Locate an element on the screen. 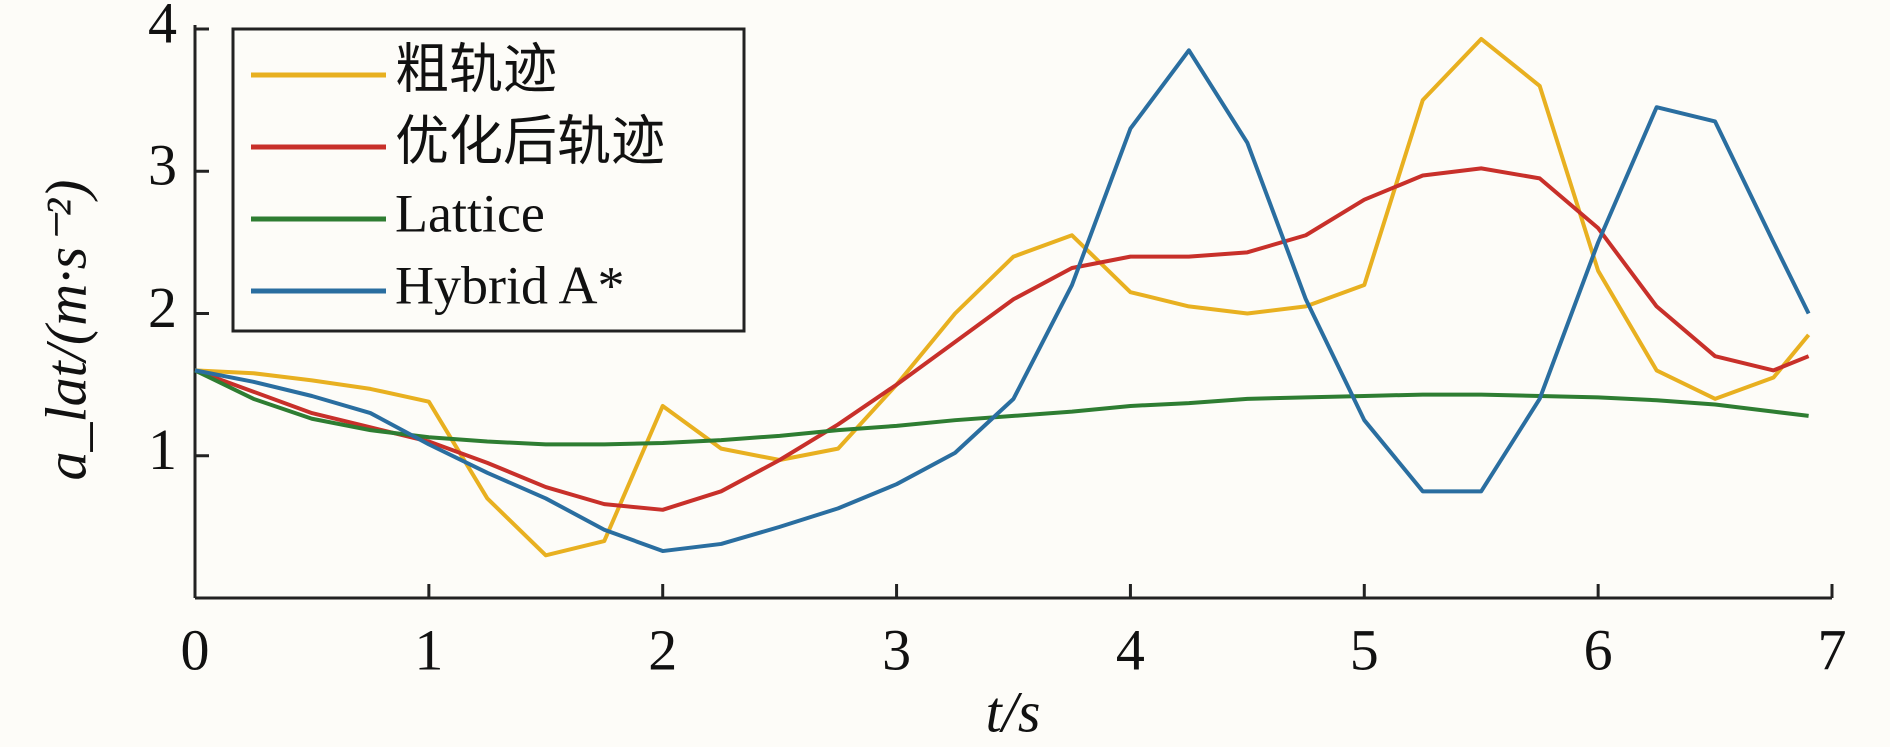 This screenshot has height=747, width=1890. x-tick-label: 3 is located at coordinates (896, 649).